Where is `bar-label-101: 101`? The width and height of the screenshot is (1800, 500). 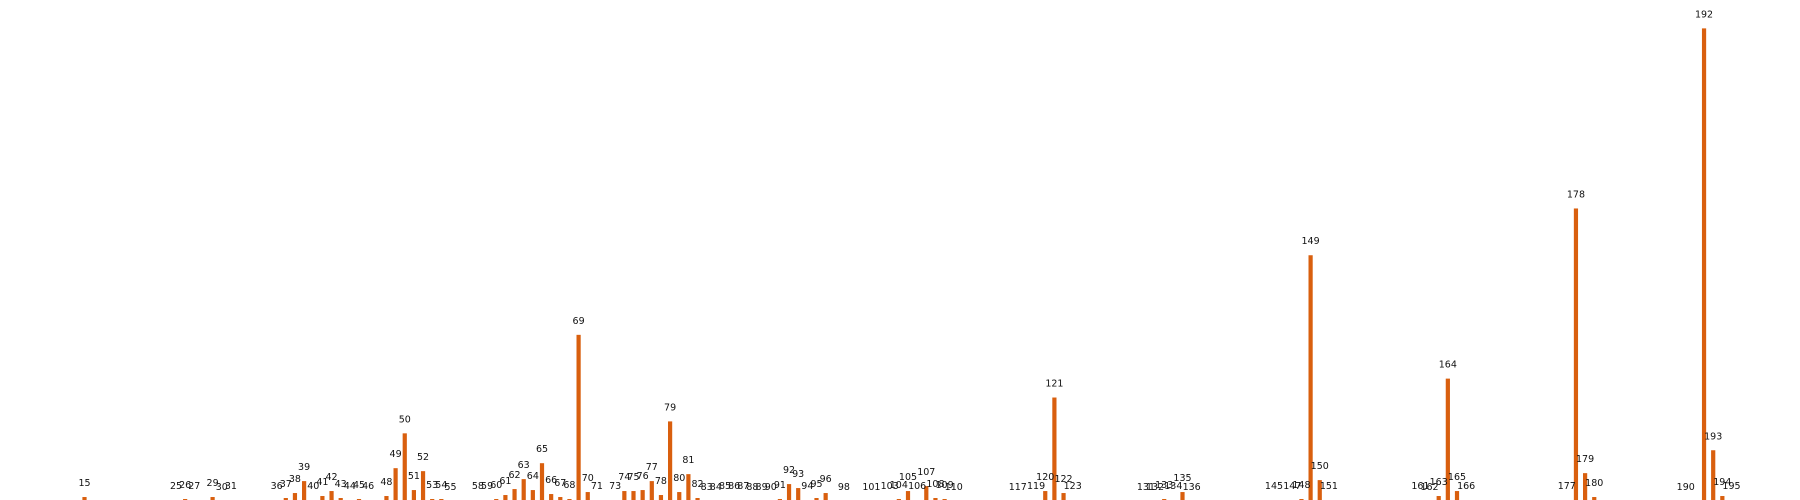 bar-label-101: 101 is located at coordinates (871, 487).